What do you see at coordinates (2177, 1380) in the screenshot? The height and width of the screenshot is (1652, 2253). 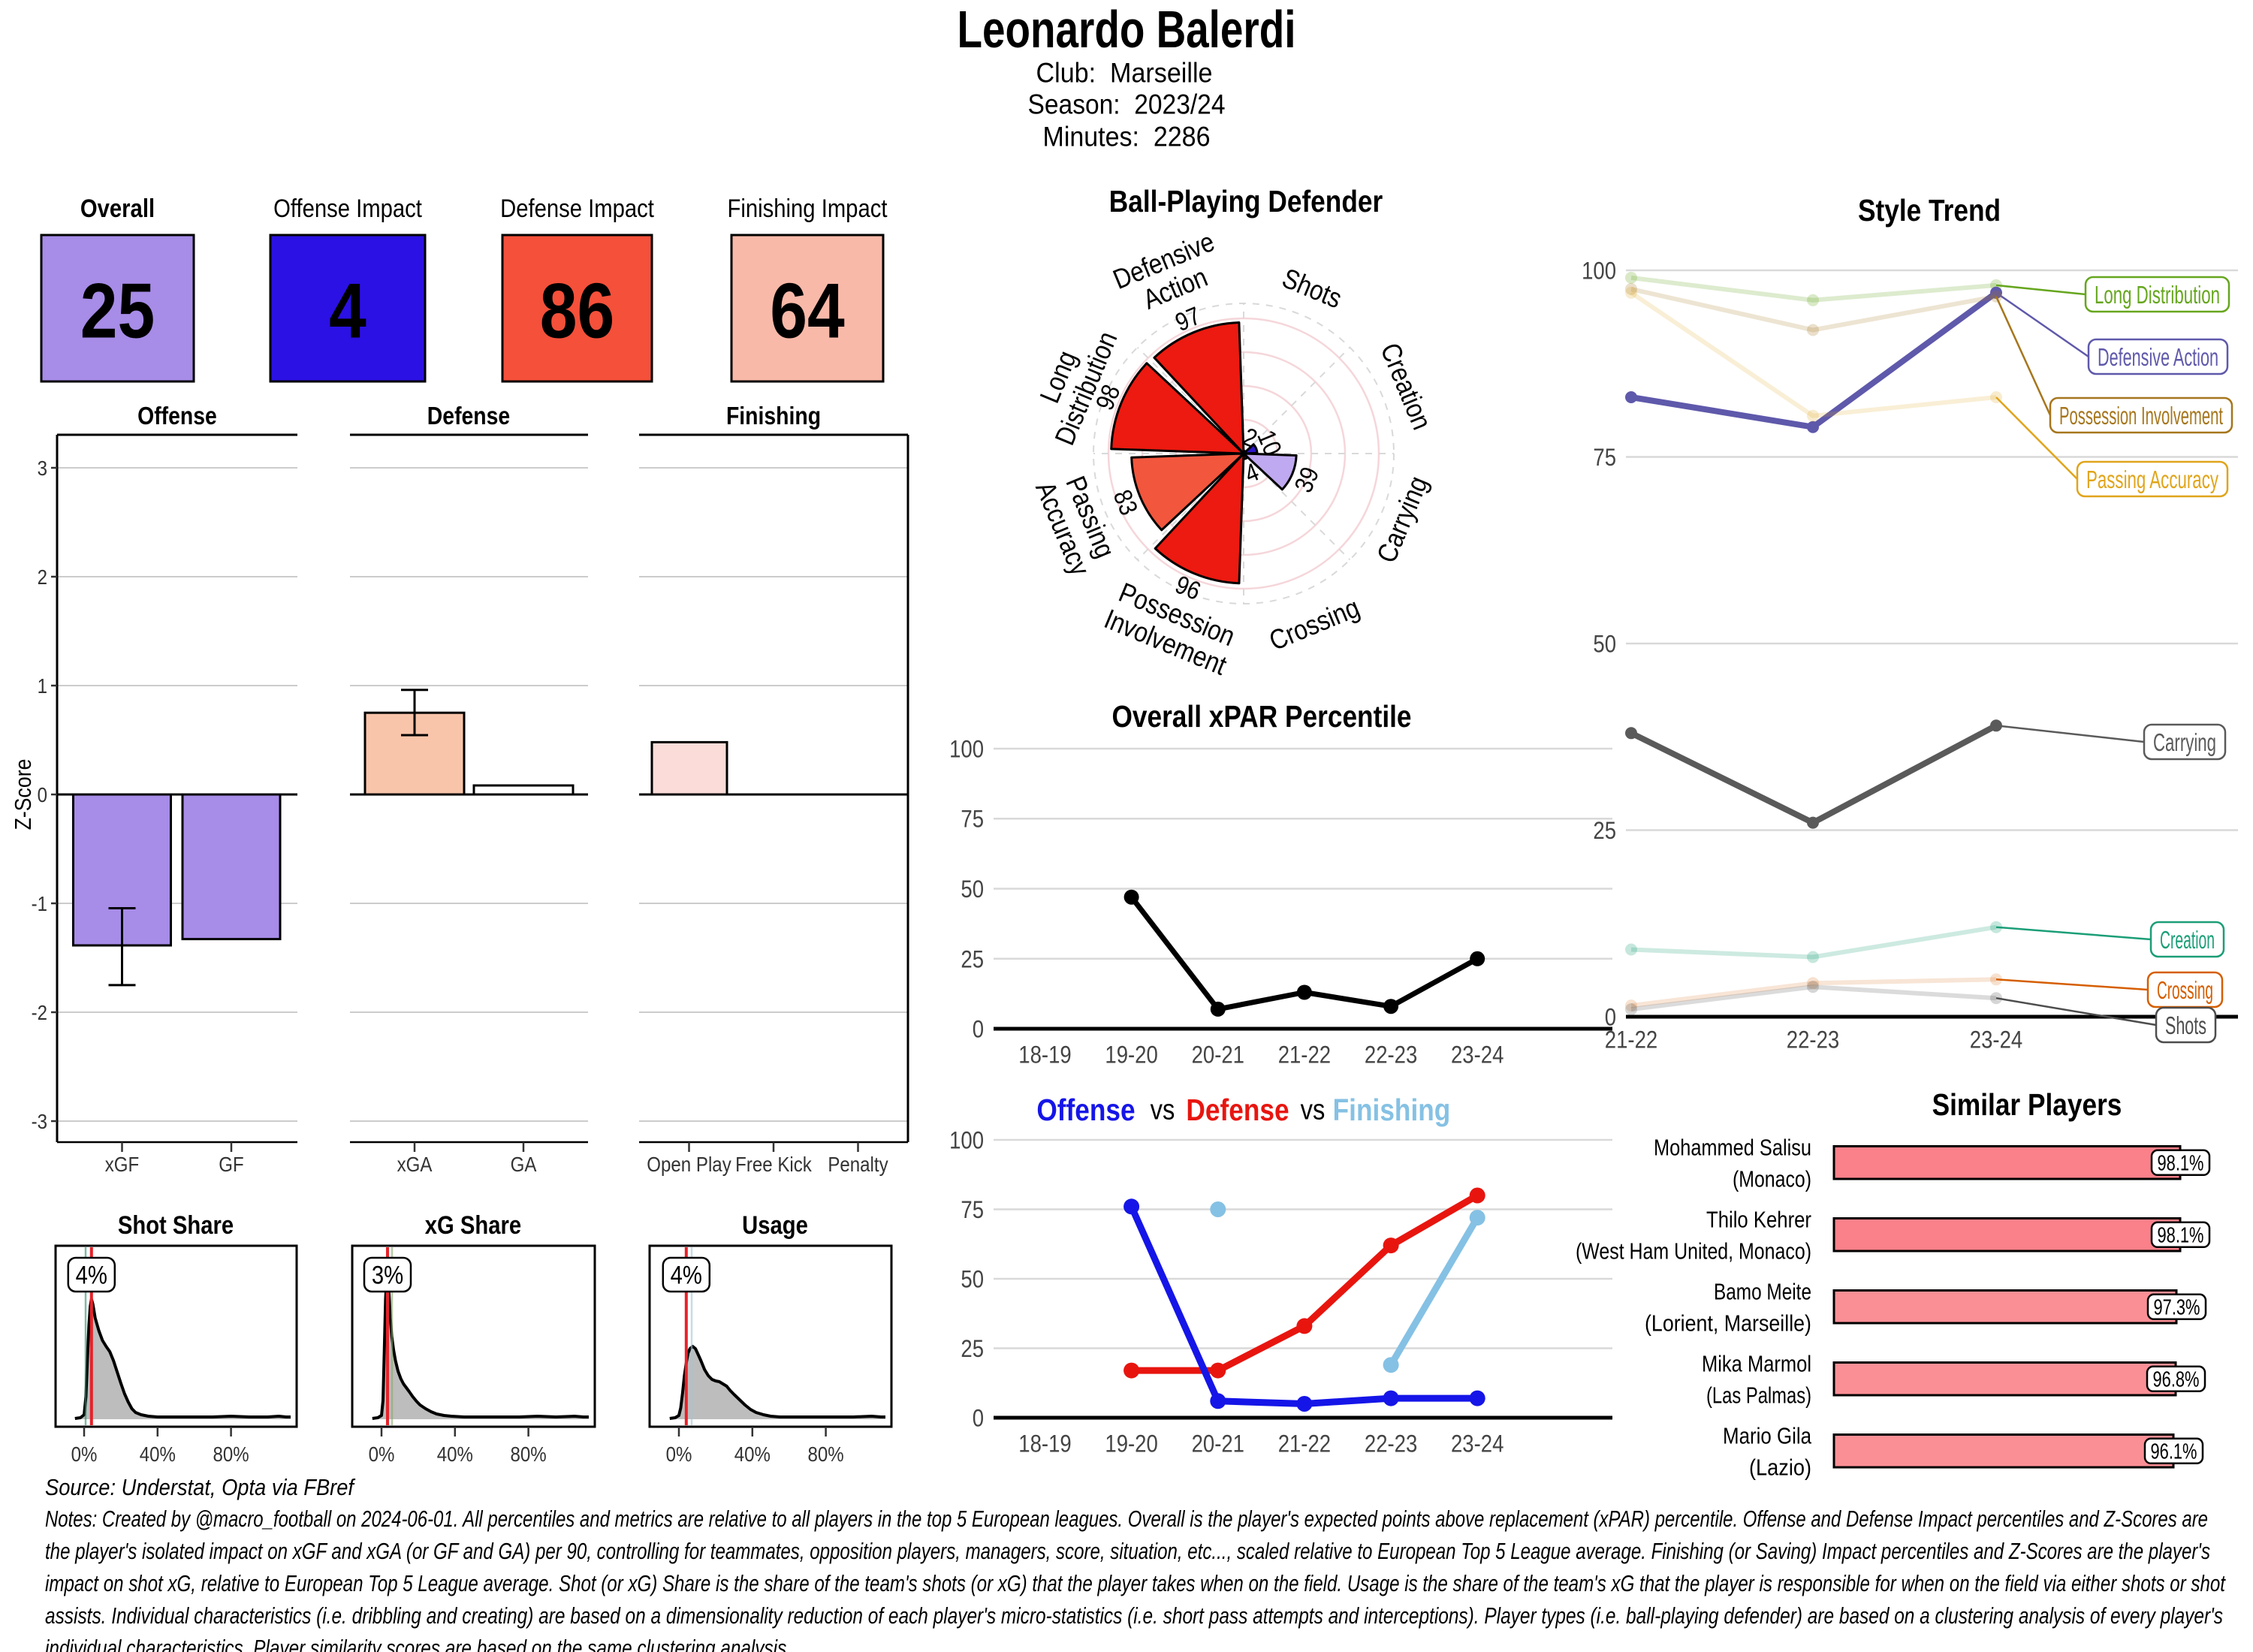 I see `svg-text: 96.8%` at bounding box center [2177, 1380].